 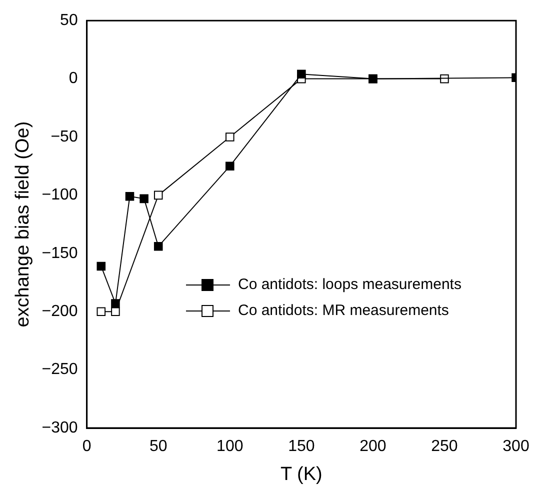 What do you see at coordinates (60, 369) in the screenshot?
I see `y-tick-label: −250` at bounding box center [60, 369].